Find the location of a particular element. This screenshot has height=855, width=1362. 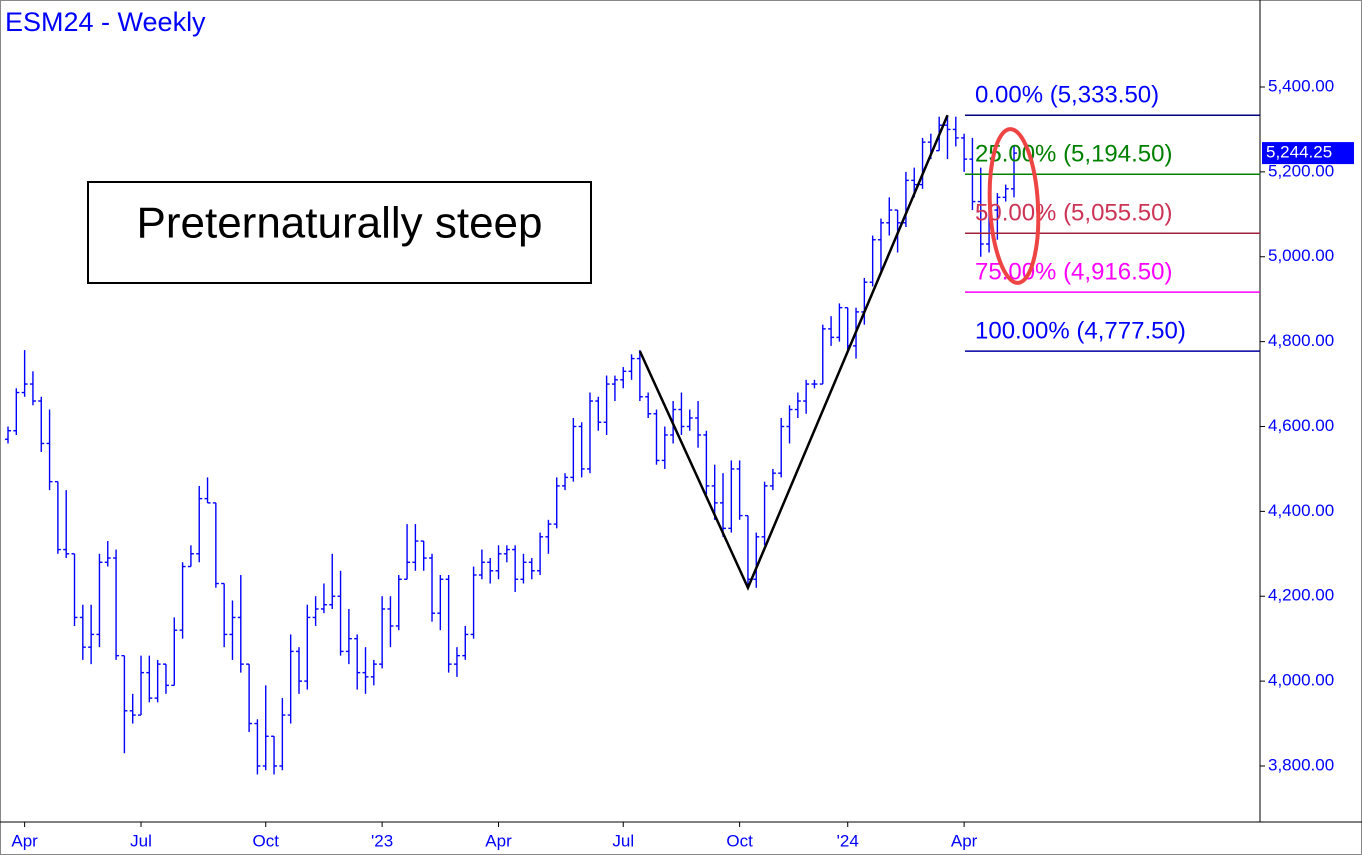

y-tick-label: 4,000.00 is located at coordinates (1301, 680).